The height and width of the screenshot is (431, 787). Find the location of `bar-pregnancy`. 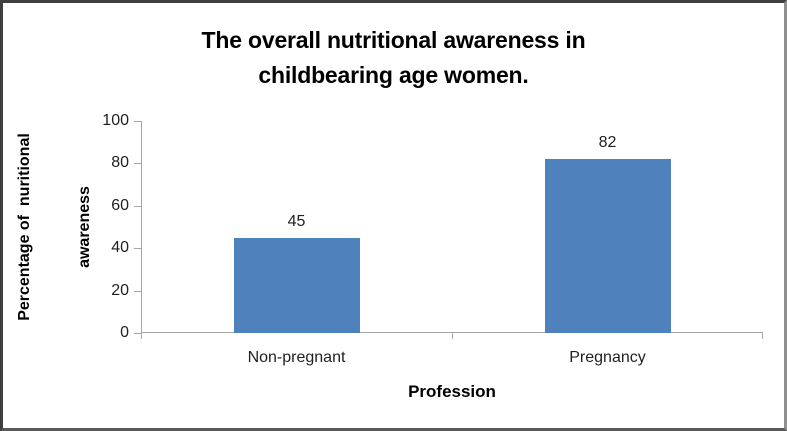

bar-pregnancy is located at coordinates (607, 246).